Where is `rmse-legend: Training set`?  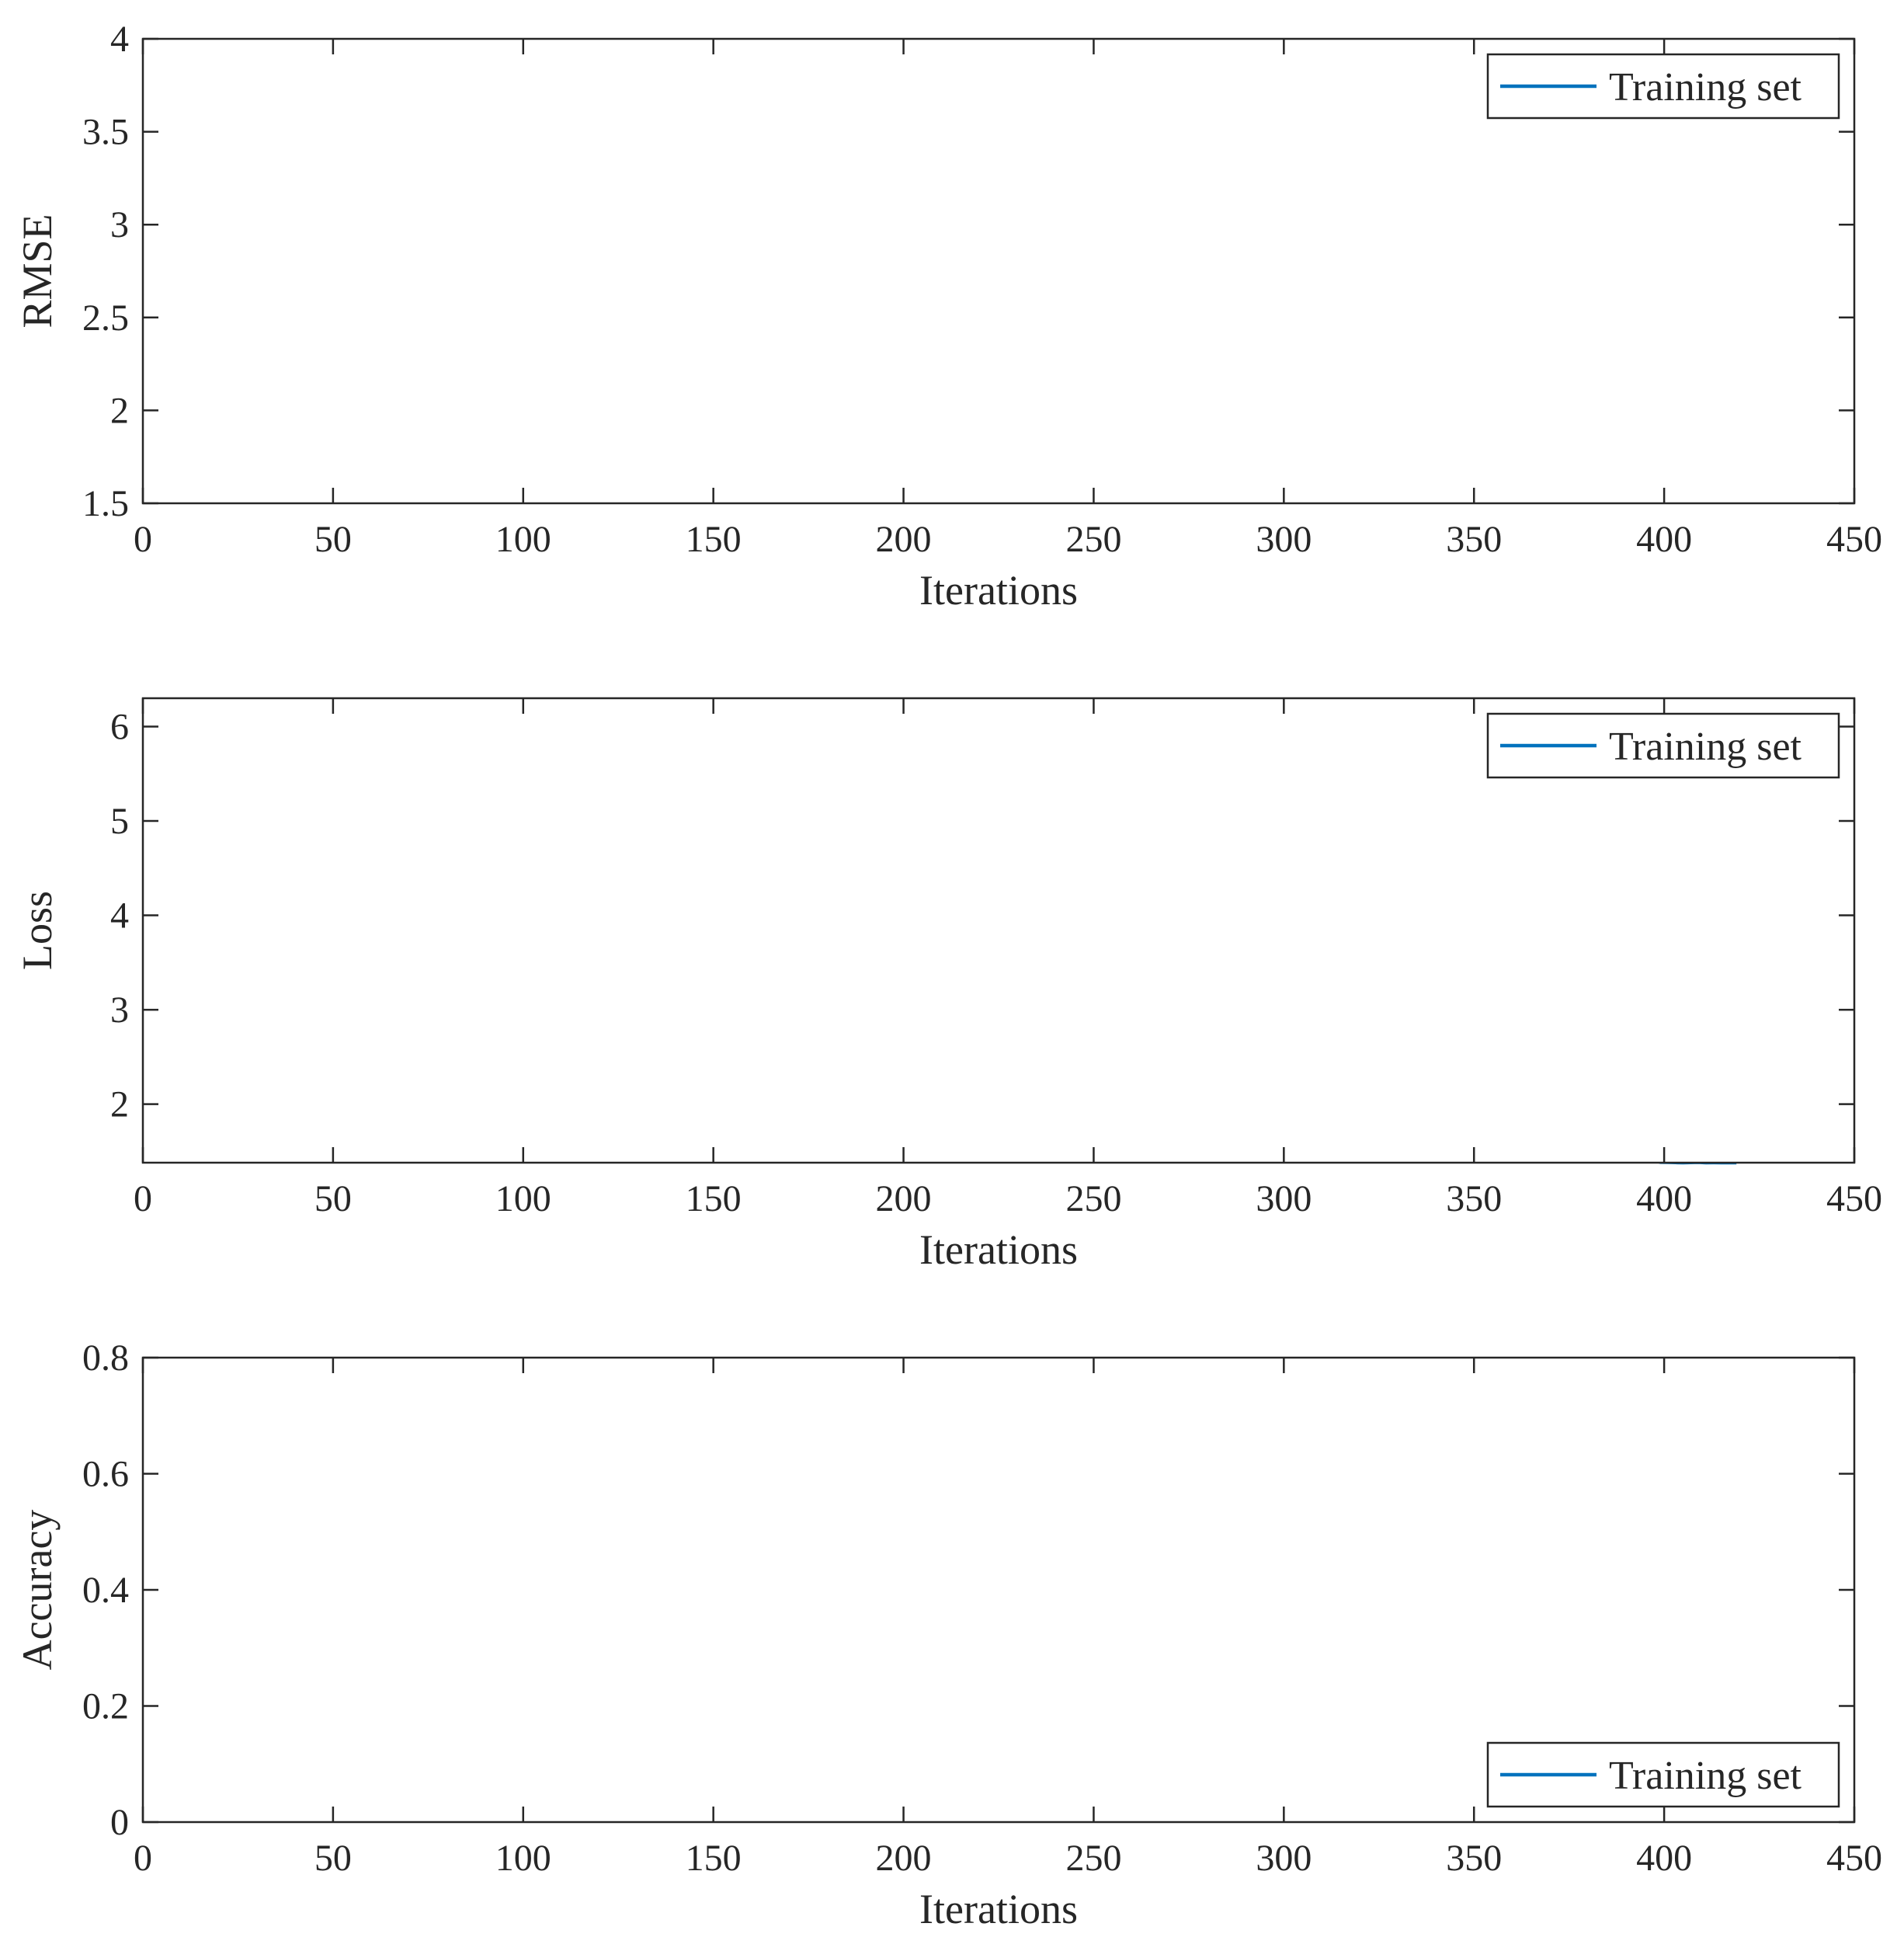 rmse-legend: Training set is located at coordinates (1663, 86).